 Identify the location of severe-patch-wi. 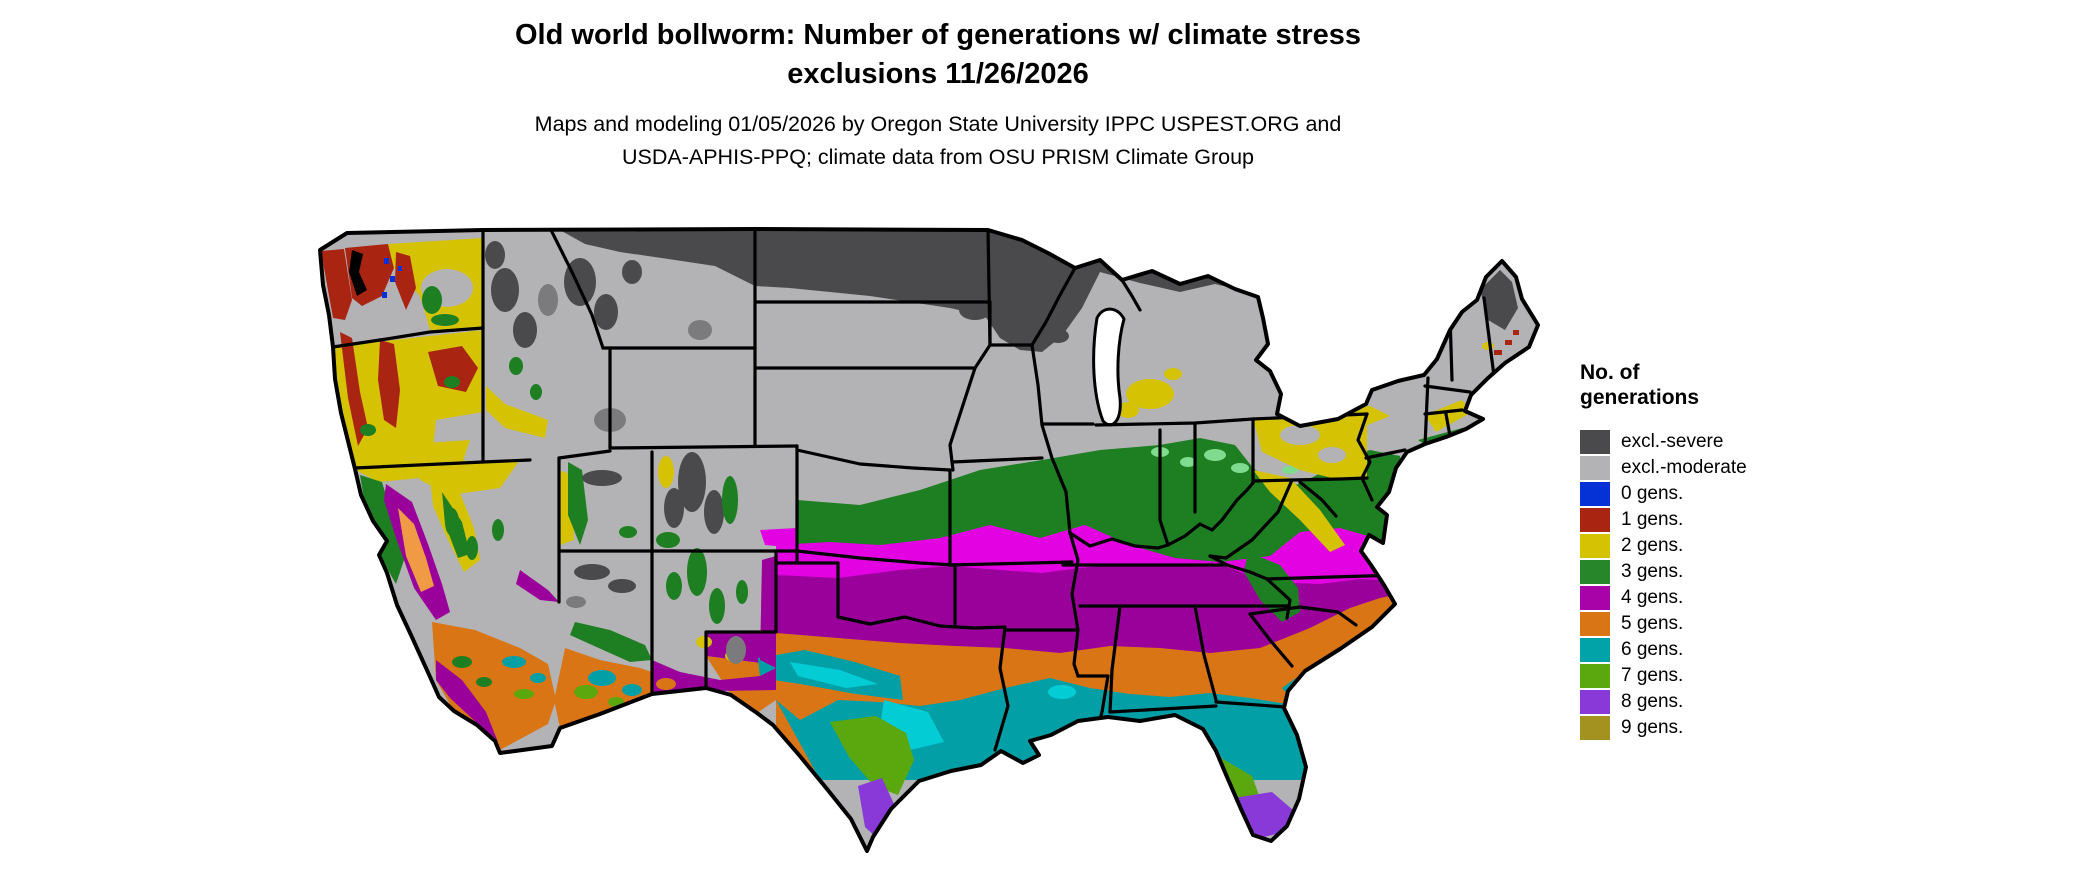
(1058, 336).